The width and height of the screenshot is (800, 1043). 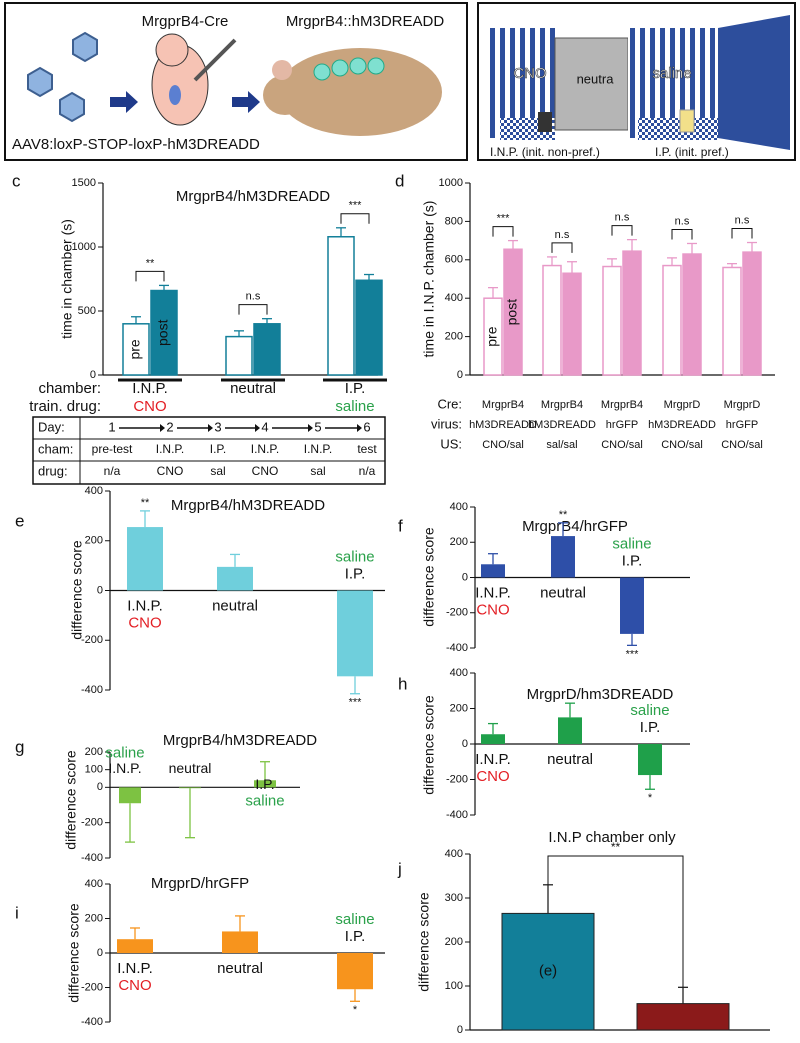 I want to click on table-cell: MrgprD, so click(x=682, y=405).